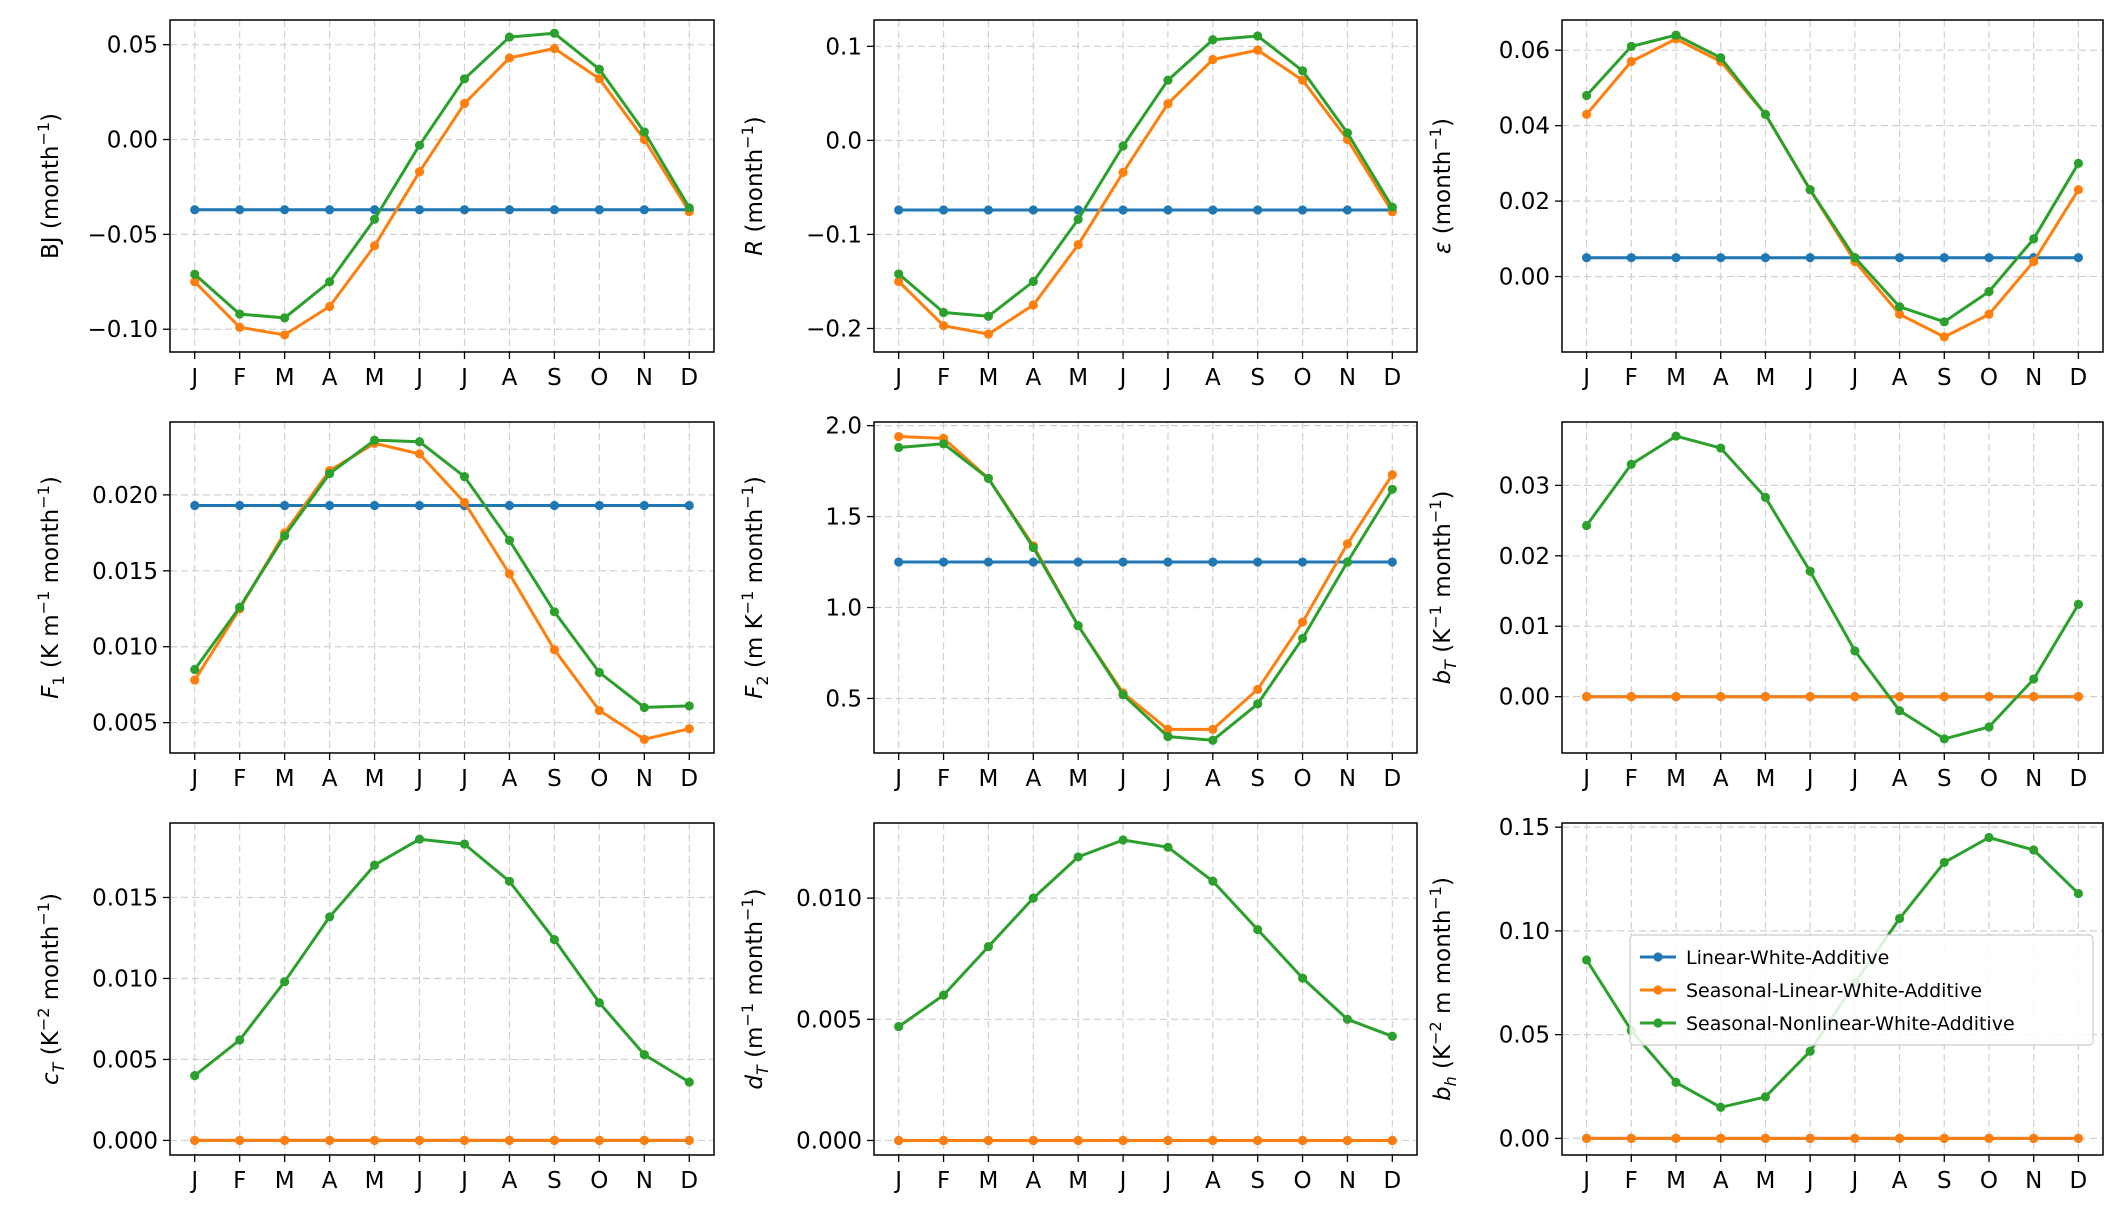  What do you see at coordinates (1631, 378) in the screenshot?
I see `x-tick-label: F` at bounding box center [1631, 378].